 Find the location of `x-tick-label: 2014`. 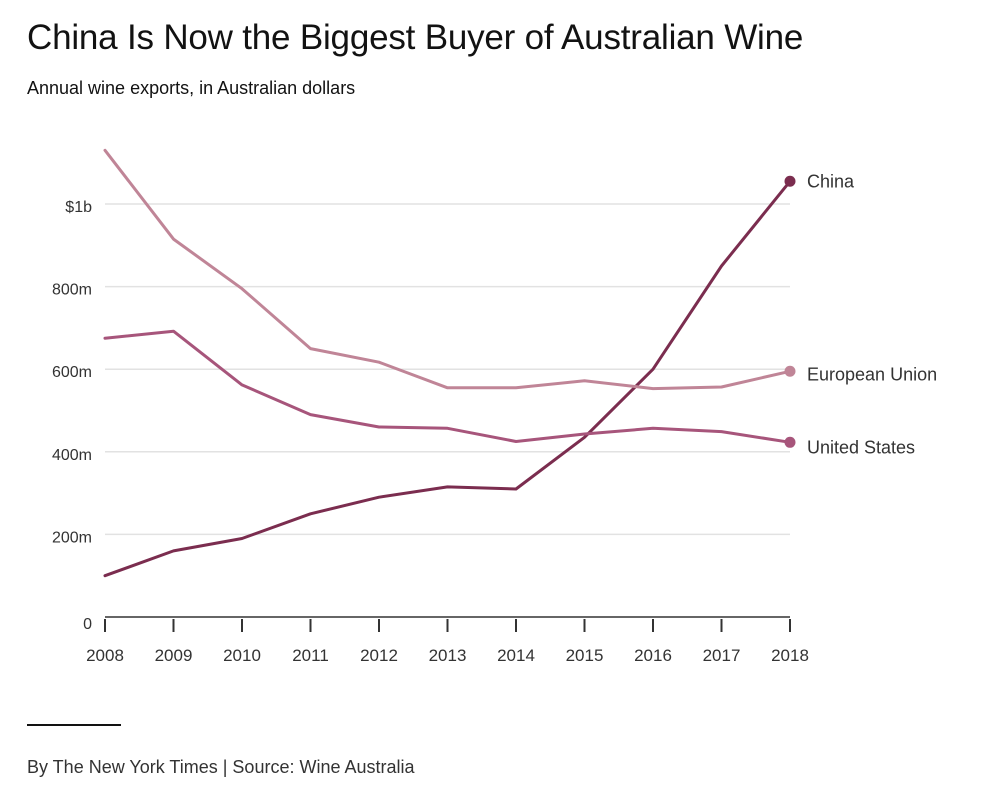

x-tick-label: 2014 is located at coordinates (516, 655).